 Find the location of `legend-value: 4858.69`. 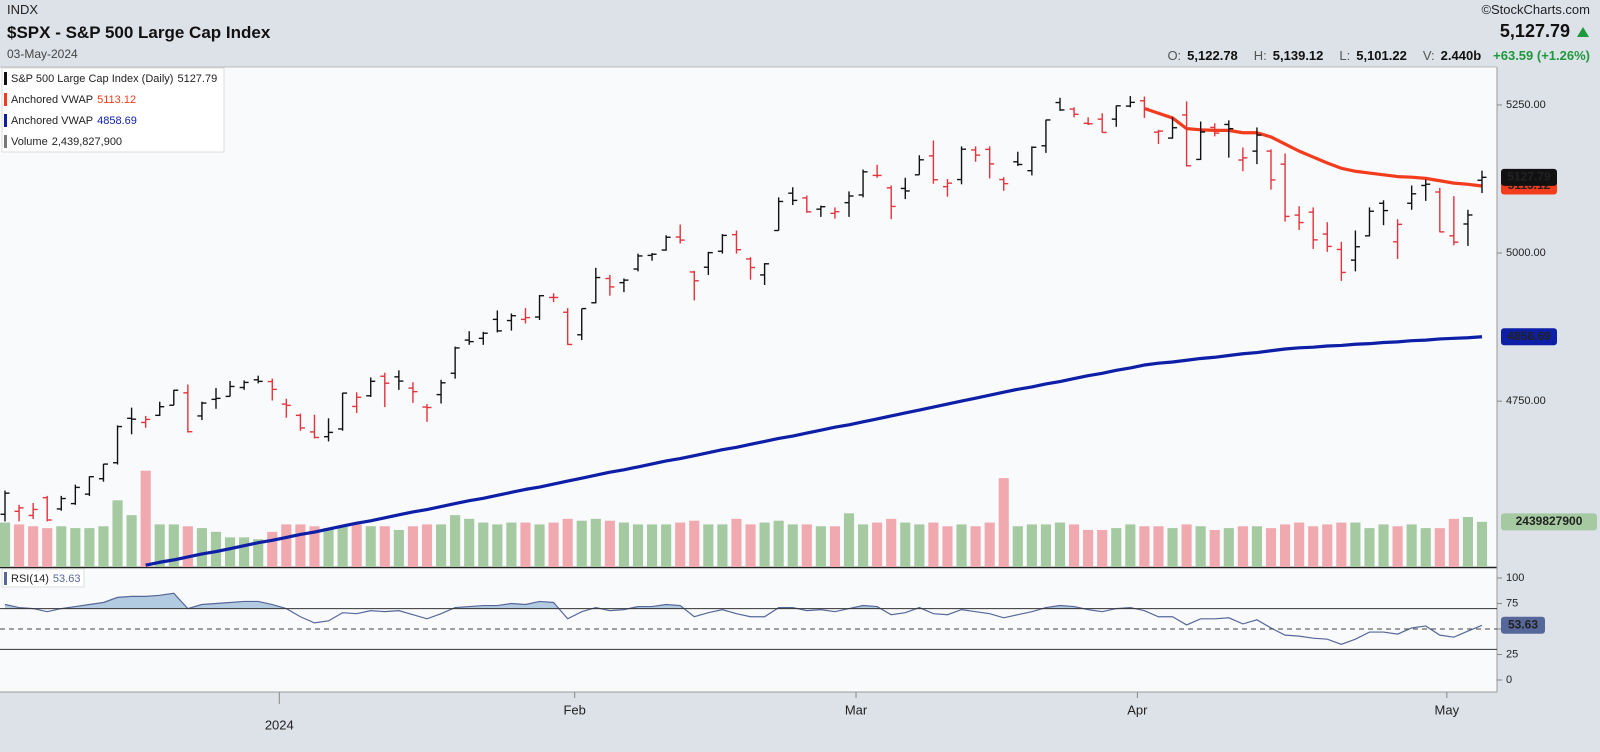

legend-value: 4858.69 is located at coordinates (117, 121).